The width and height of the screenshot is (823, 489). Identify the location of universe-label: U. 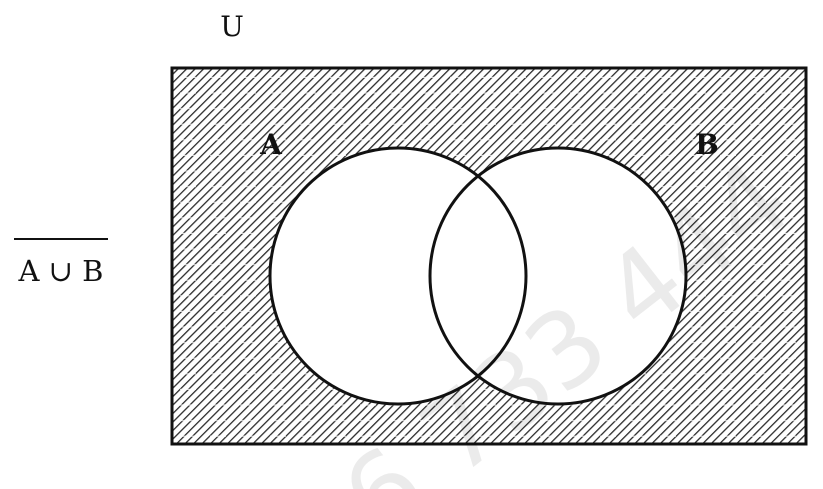
(232, 26).